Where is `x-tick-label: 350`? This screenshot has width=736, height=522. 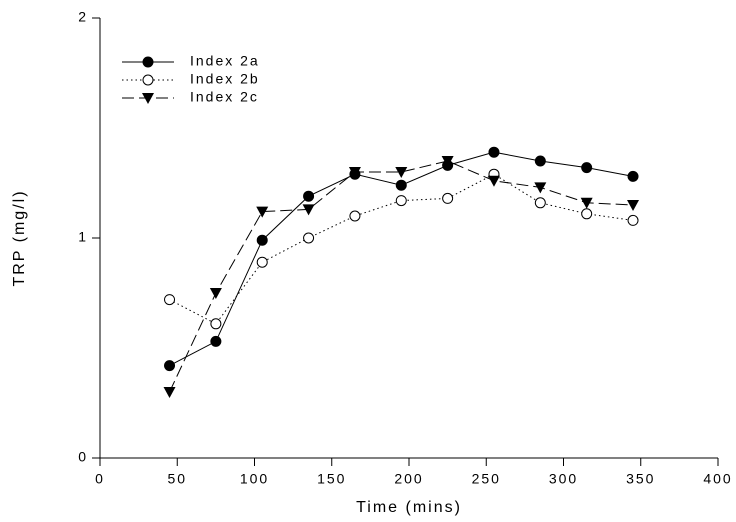
x-tick-label: 350 is located at coordinates (640, 479).